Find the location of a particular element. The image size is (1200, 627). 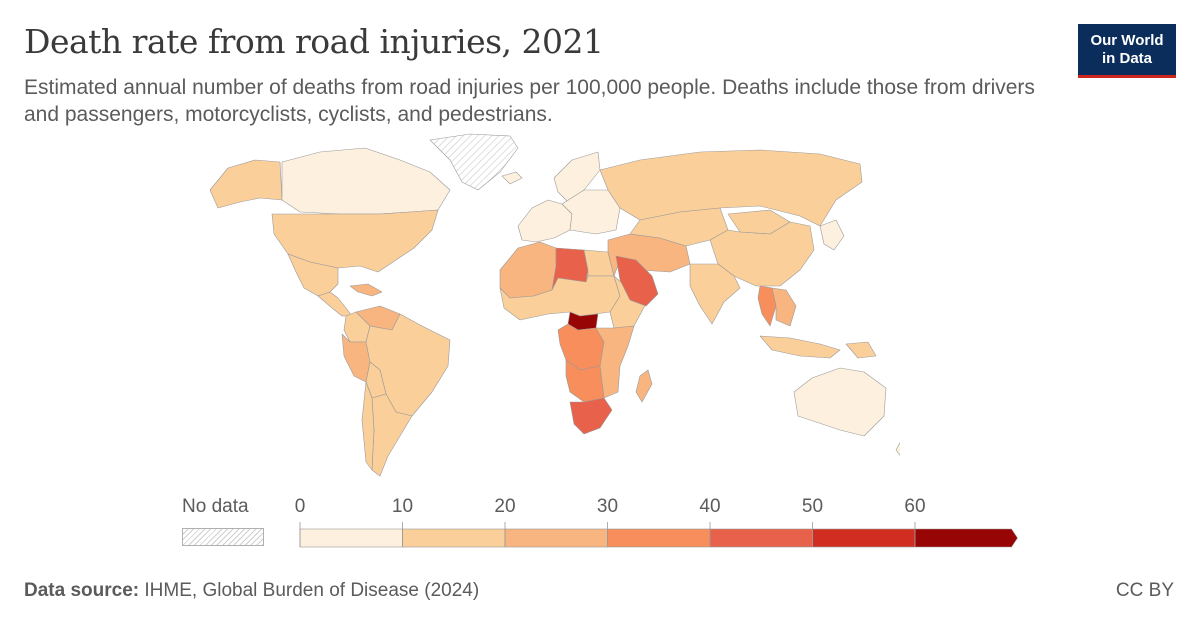

owid-logo: Our World in Data is located at coordinates (1127, 51).